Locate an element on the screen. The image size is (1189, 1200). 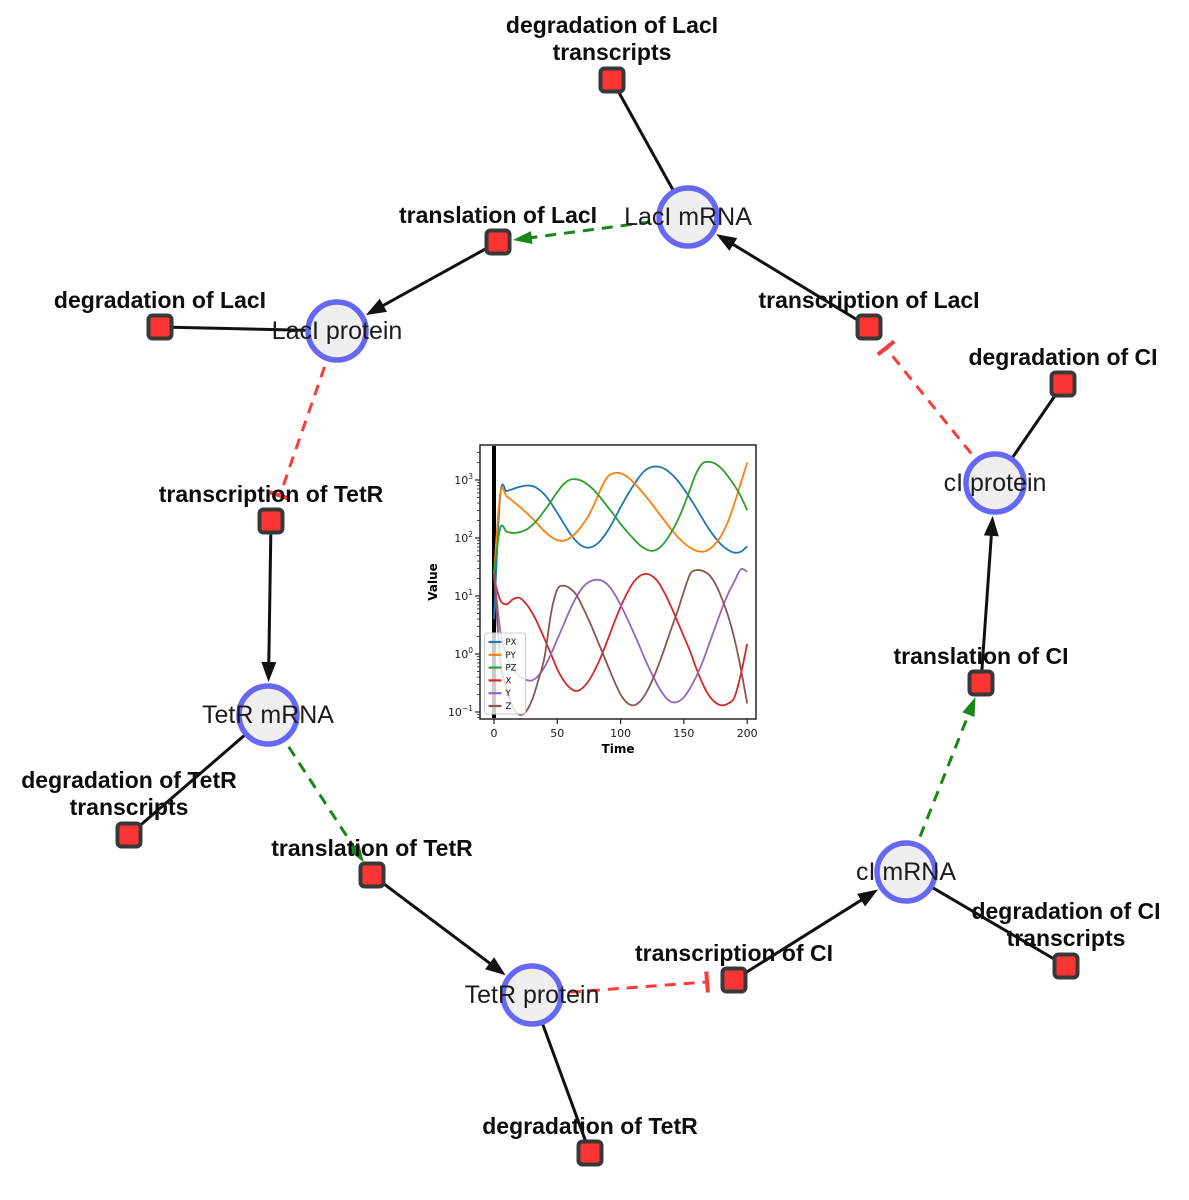
species-label-laci-protein: LacI protein is located at coordinates (337, 331).